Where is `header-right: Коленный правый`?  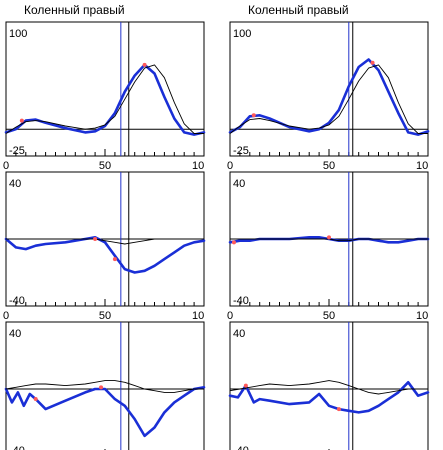
header-right: Коленный правый is located at coordinates (298, 10).